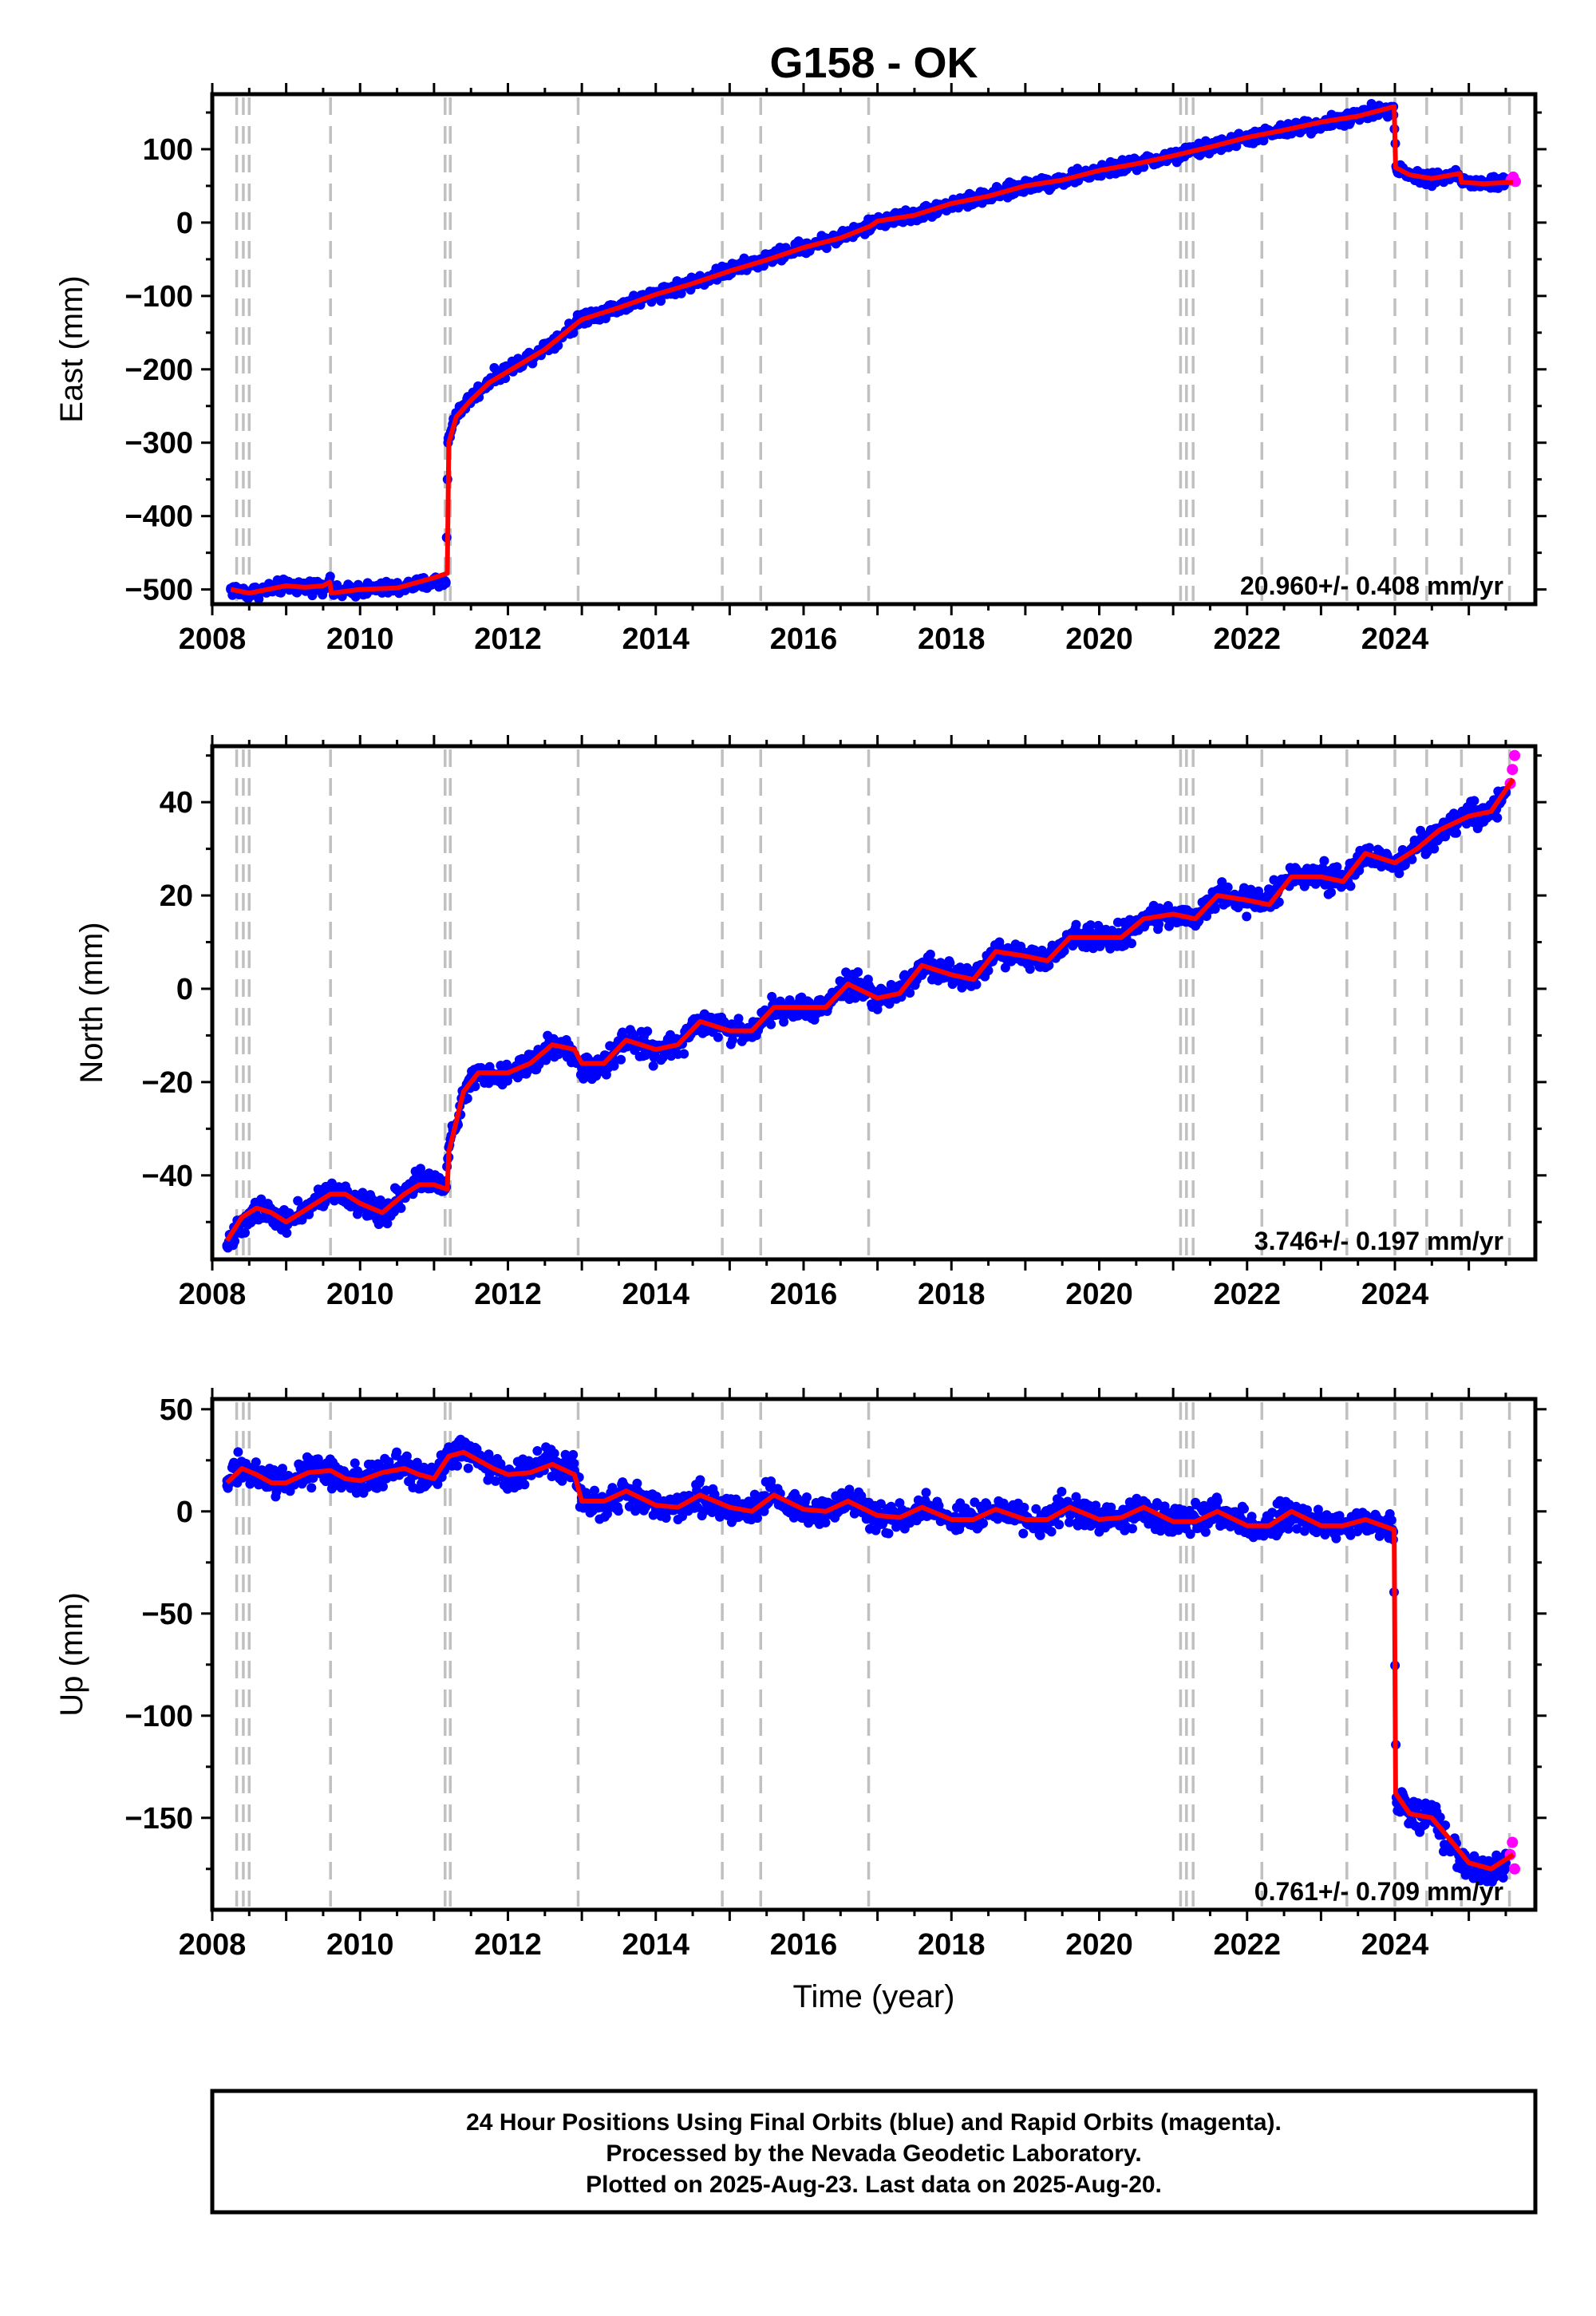  Describe the element at coordinates (168, 150) in the screenshot. I see `east-y-tick-label: 100` at that location.